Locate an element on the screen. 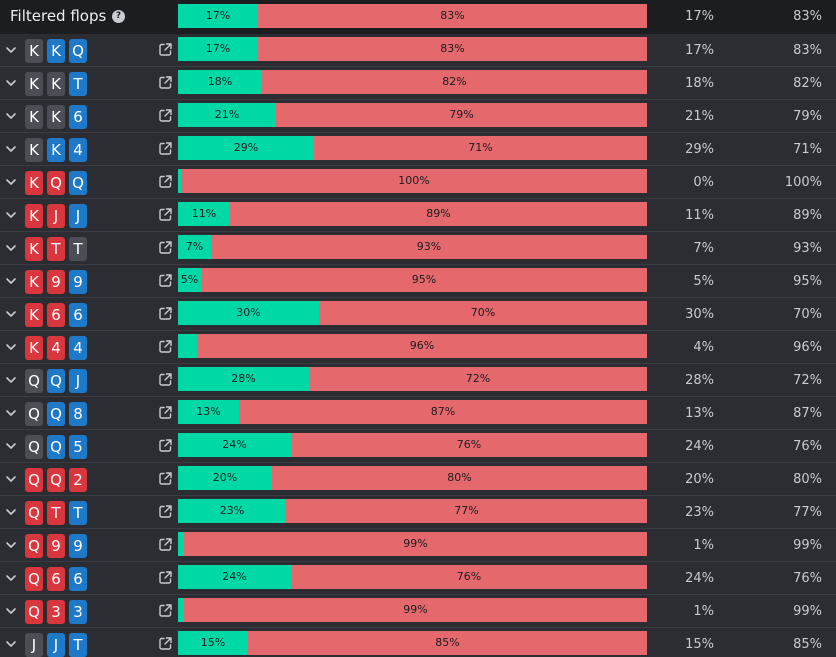 This screenshot has height=657, width=836. flop-row: K J J 11% 89% 11% 89% is located at coordinates (418, 215).